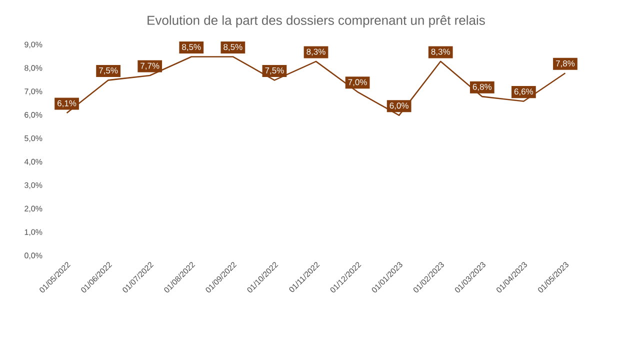  Describe the element at coordinates (33, 185) in the screenshot. I see `y-tick-label: 3,0%` at that location.